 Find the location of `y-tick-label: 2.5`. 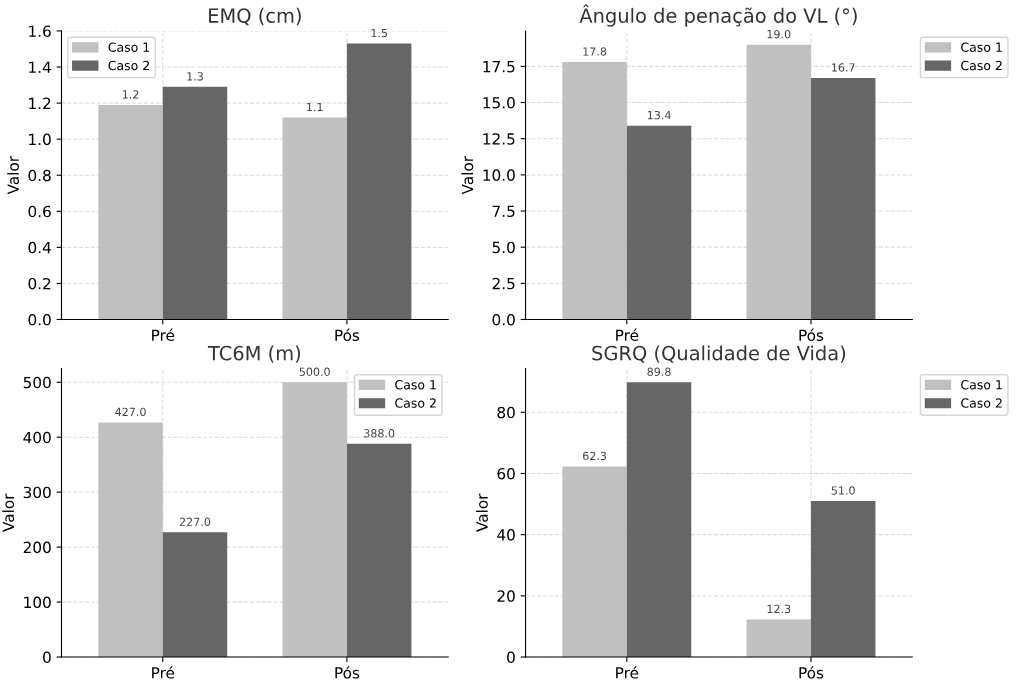

y-tick-label: 2.5 is located at coordinates (503, 283).